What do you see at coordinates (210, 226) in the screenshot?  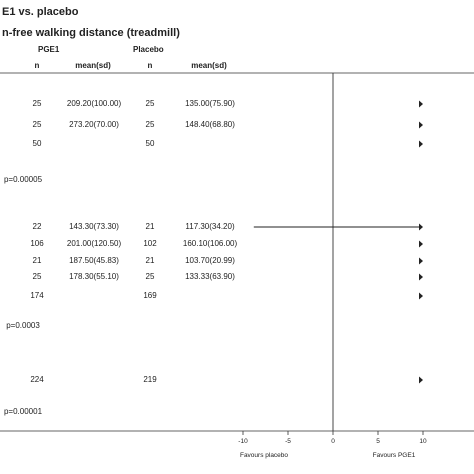 I see `placebo-mean-value: 117.30(34.20)` at bounding box center [210, 226].